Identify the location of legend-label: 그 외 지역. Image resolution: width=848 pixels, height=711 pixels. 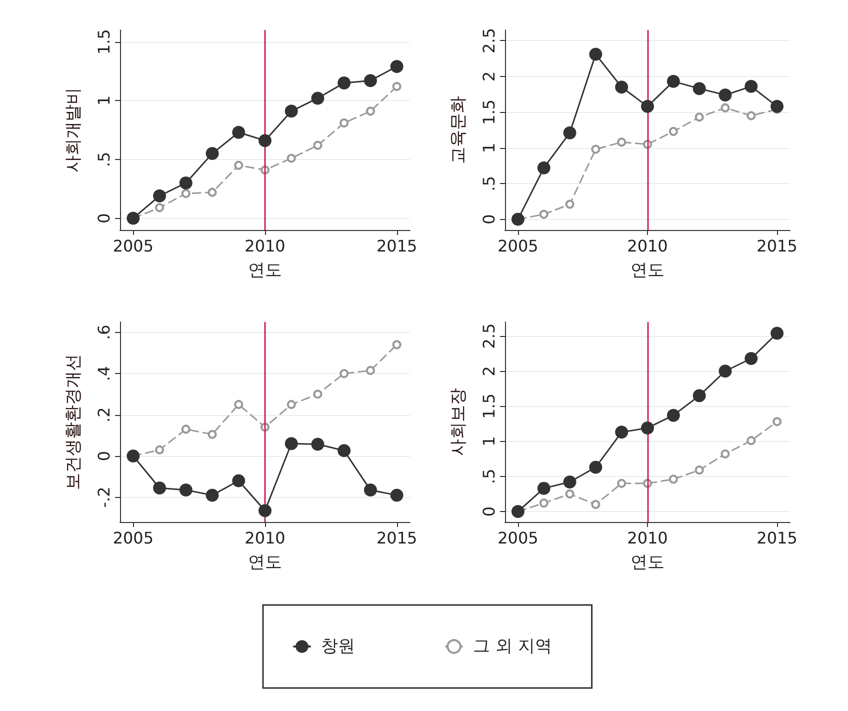
(512, 646).